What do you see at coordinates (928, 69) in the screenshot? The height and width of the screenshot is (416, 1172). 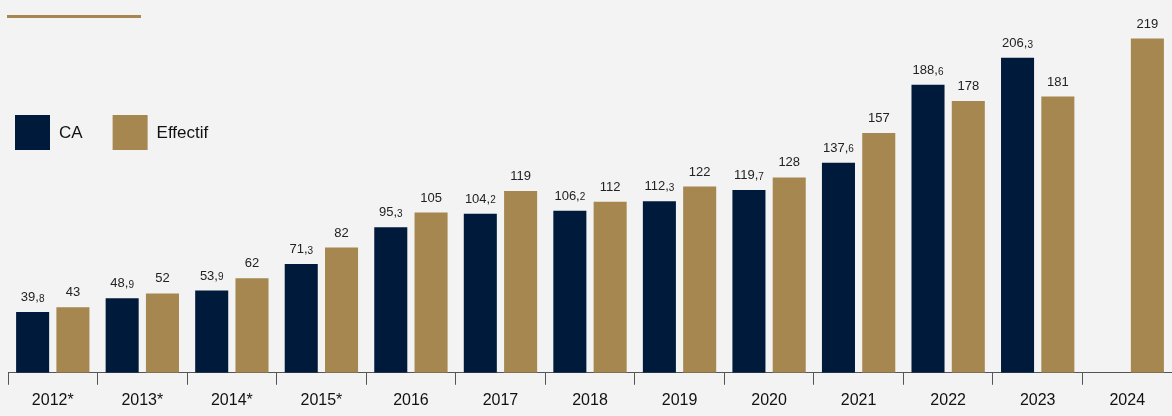 I see `data-label: 188,6` at bounding box center [928, 69].